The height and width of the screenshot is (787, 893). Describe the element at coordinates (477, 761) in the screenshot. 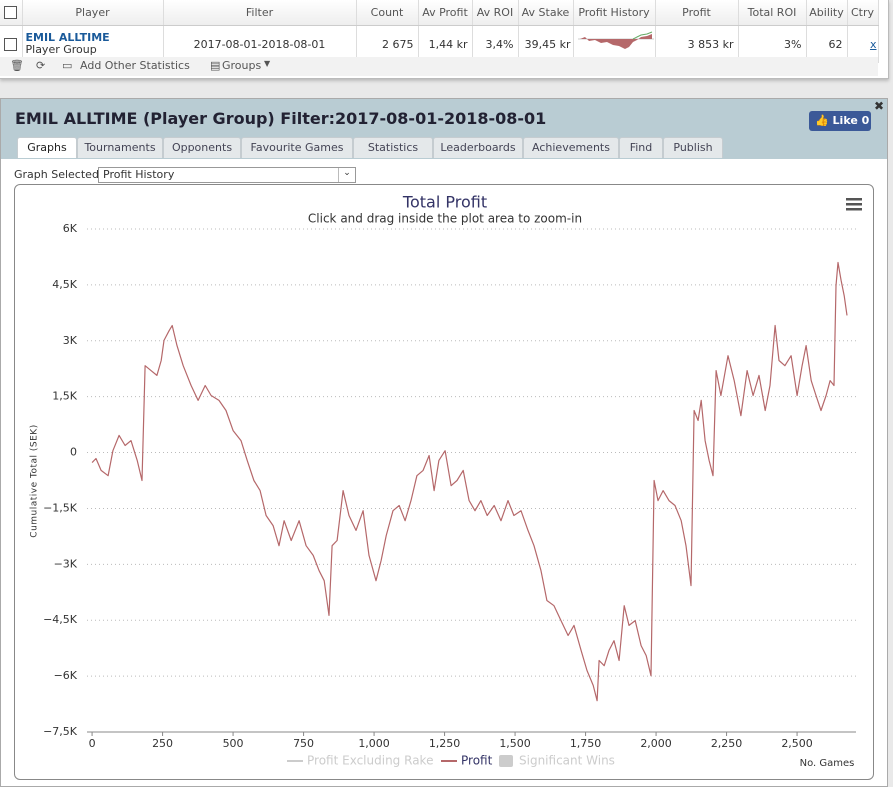

I see `legend-entry: Profit` at that location.